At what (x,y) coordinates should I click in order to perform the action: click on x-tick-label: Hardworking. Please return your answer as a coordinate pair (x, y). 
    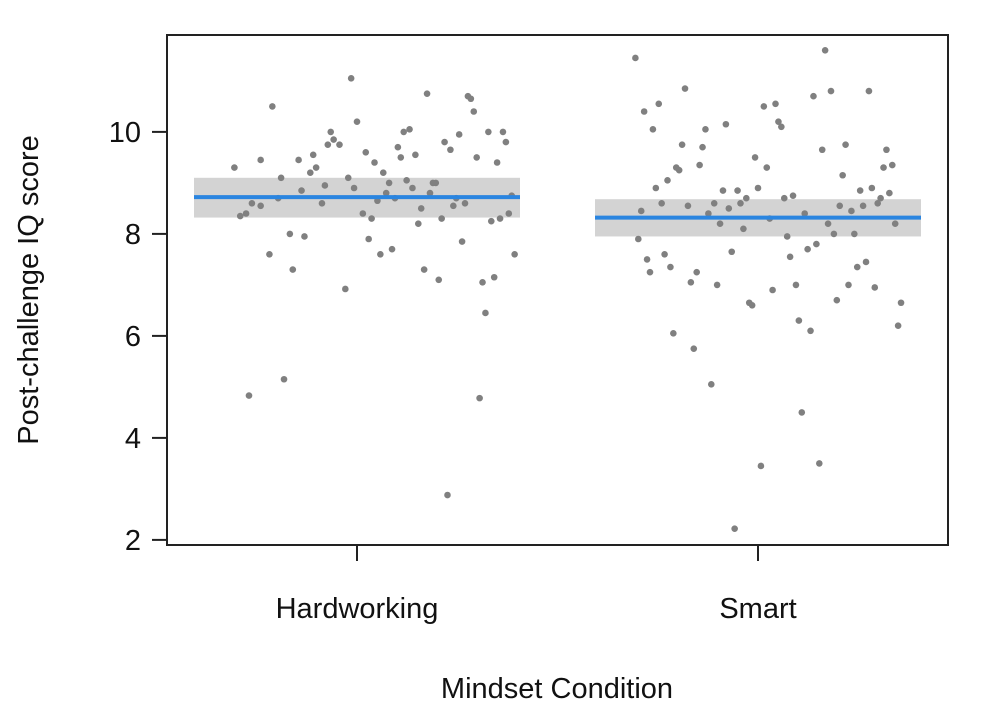
    Looking at the image, I should click on (357, 609).